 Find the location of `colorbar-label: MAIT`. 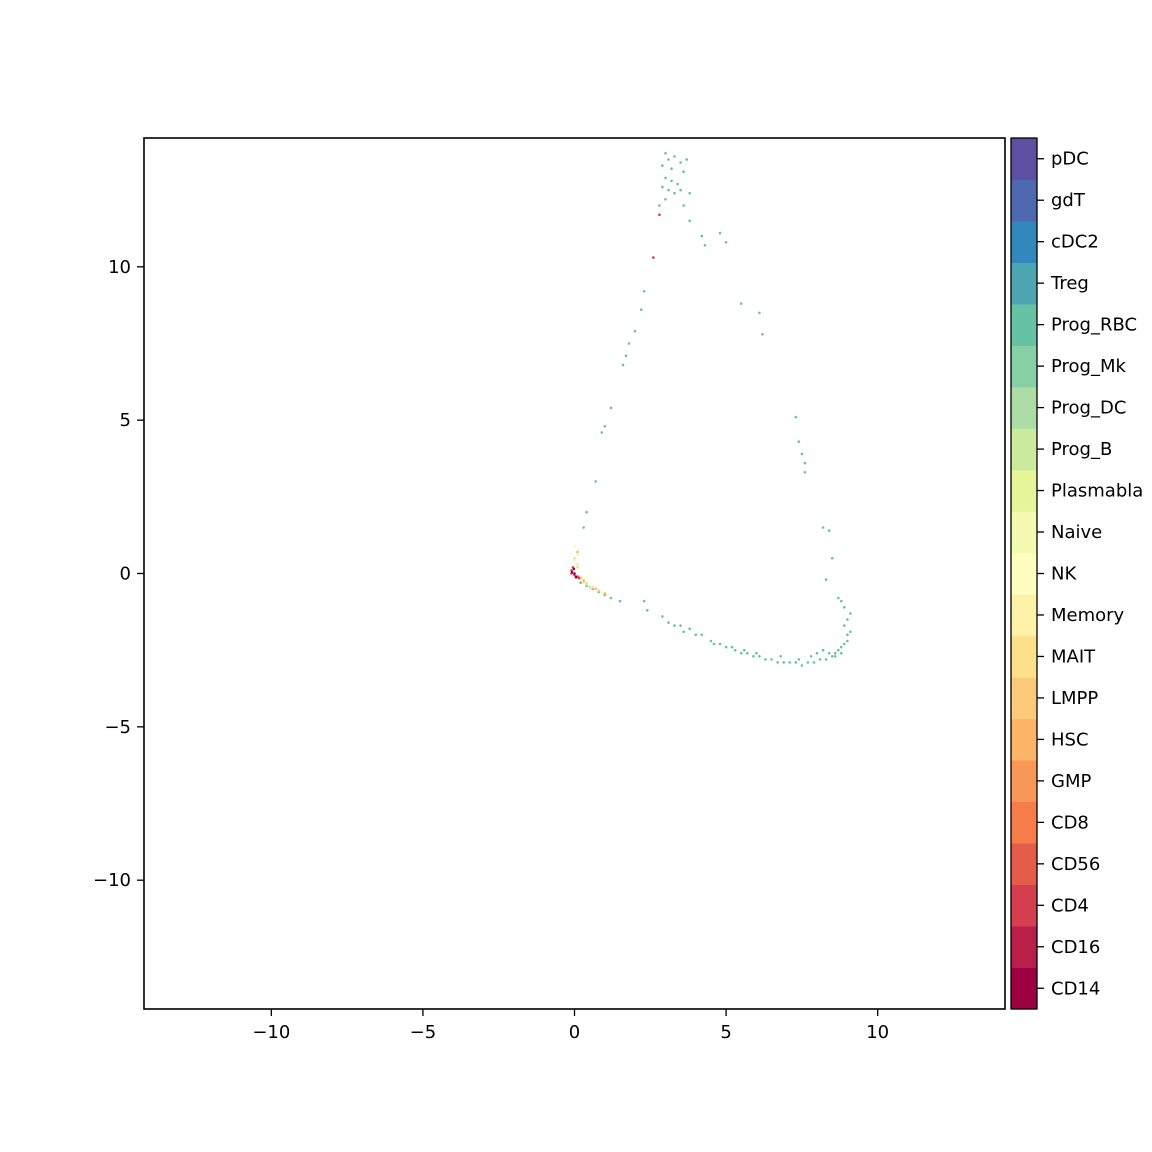

colorbar-label: MAIT is located at coordinates (1073, 656).